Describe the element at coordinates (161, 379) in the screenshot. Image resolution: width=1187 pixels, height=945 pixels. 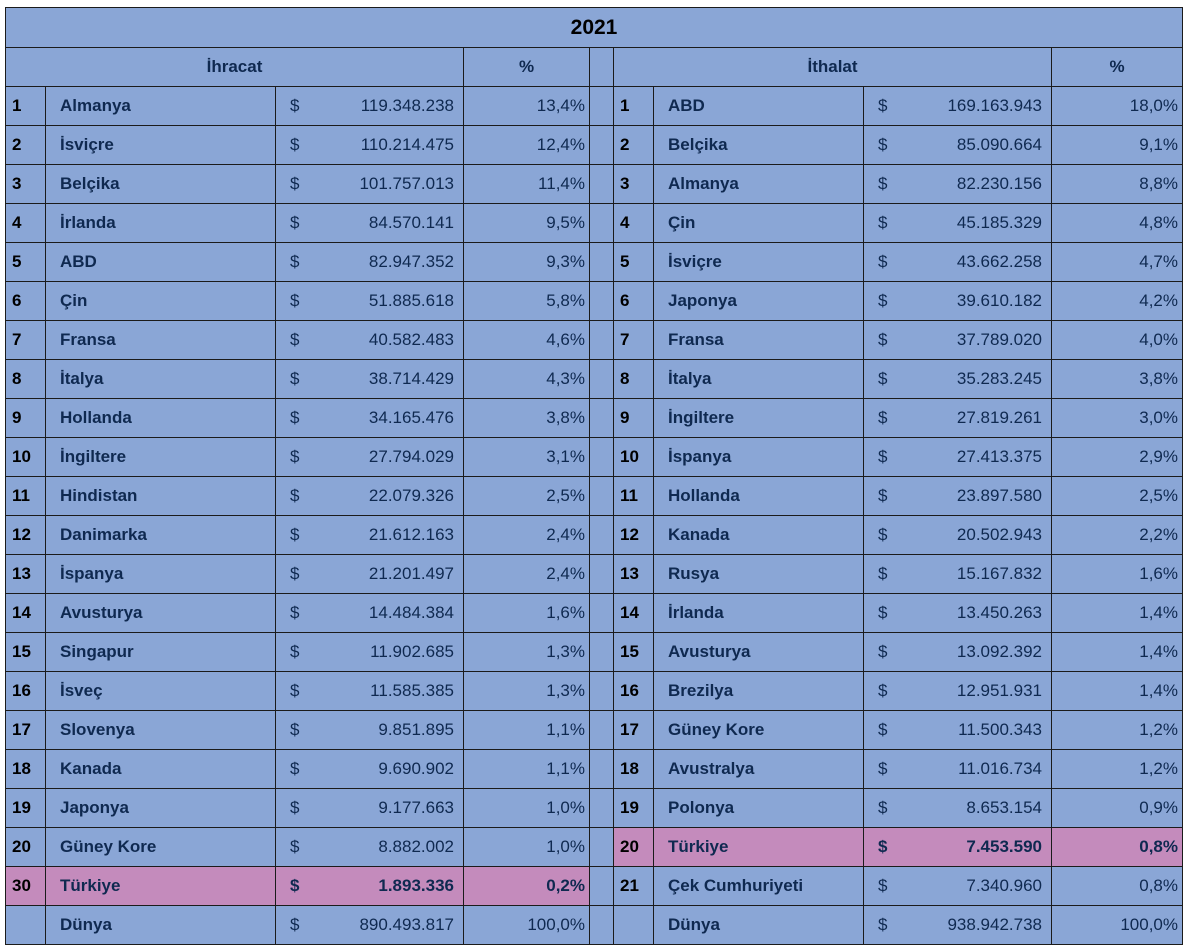
I see `export-country: İtalya` at that location.